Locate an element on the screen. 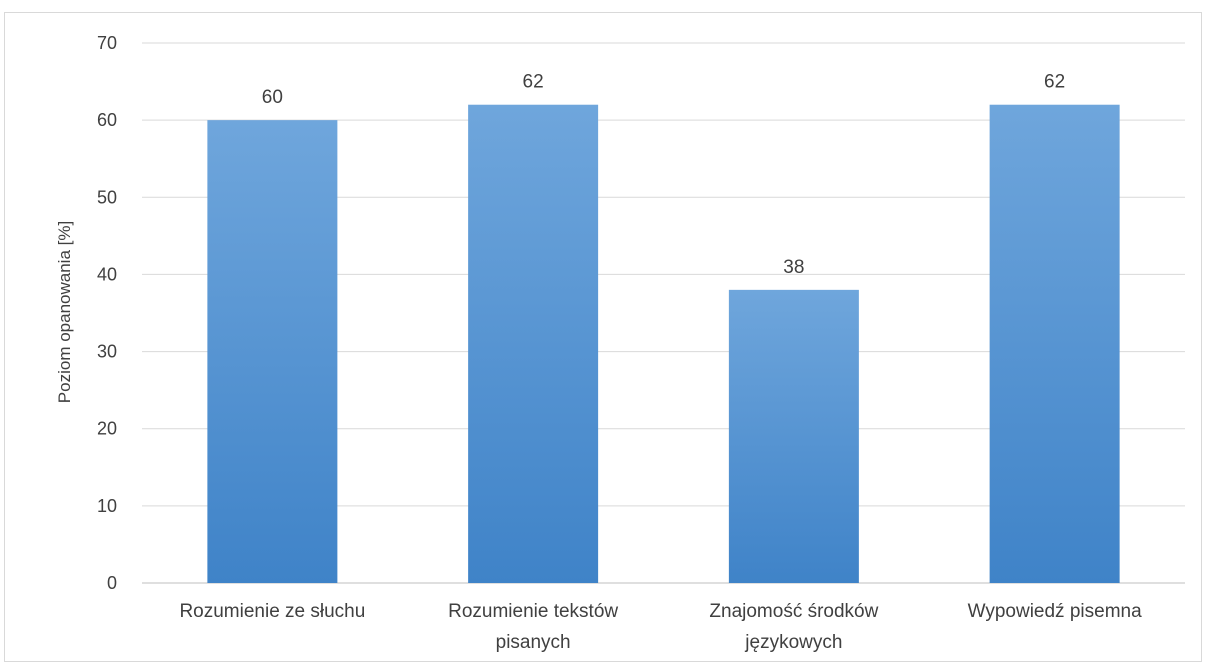  x-category-label: Znajomość środków is located at coordinates (793, 611).